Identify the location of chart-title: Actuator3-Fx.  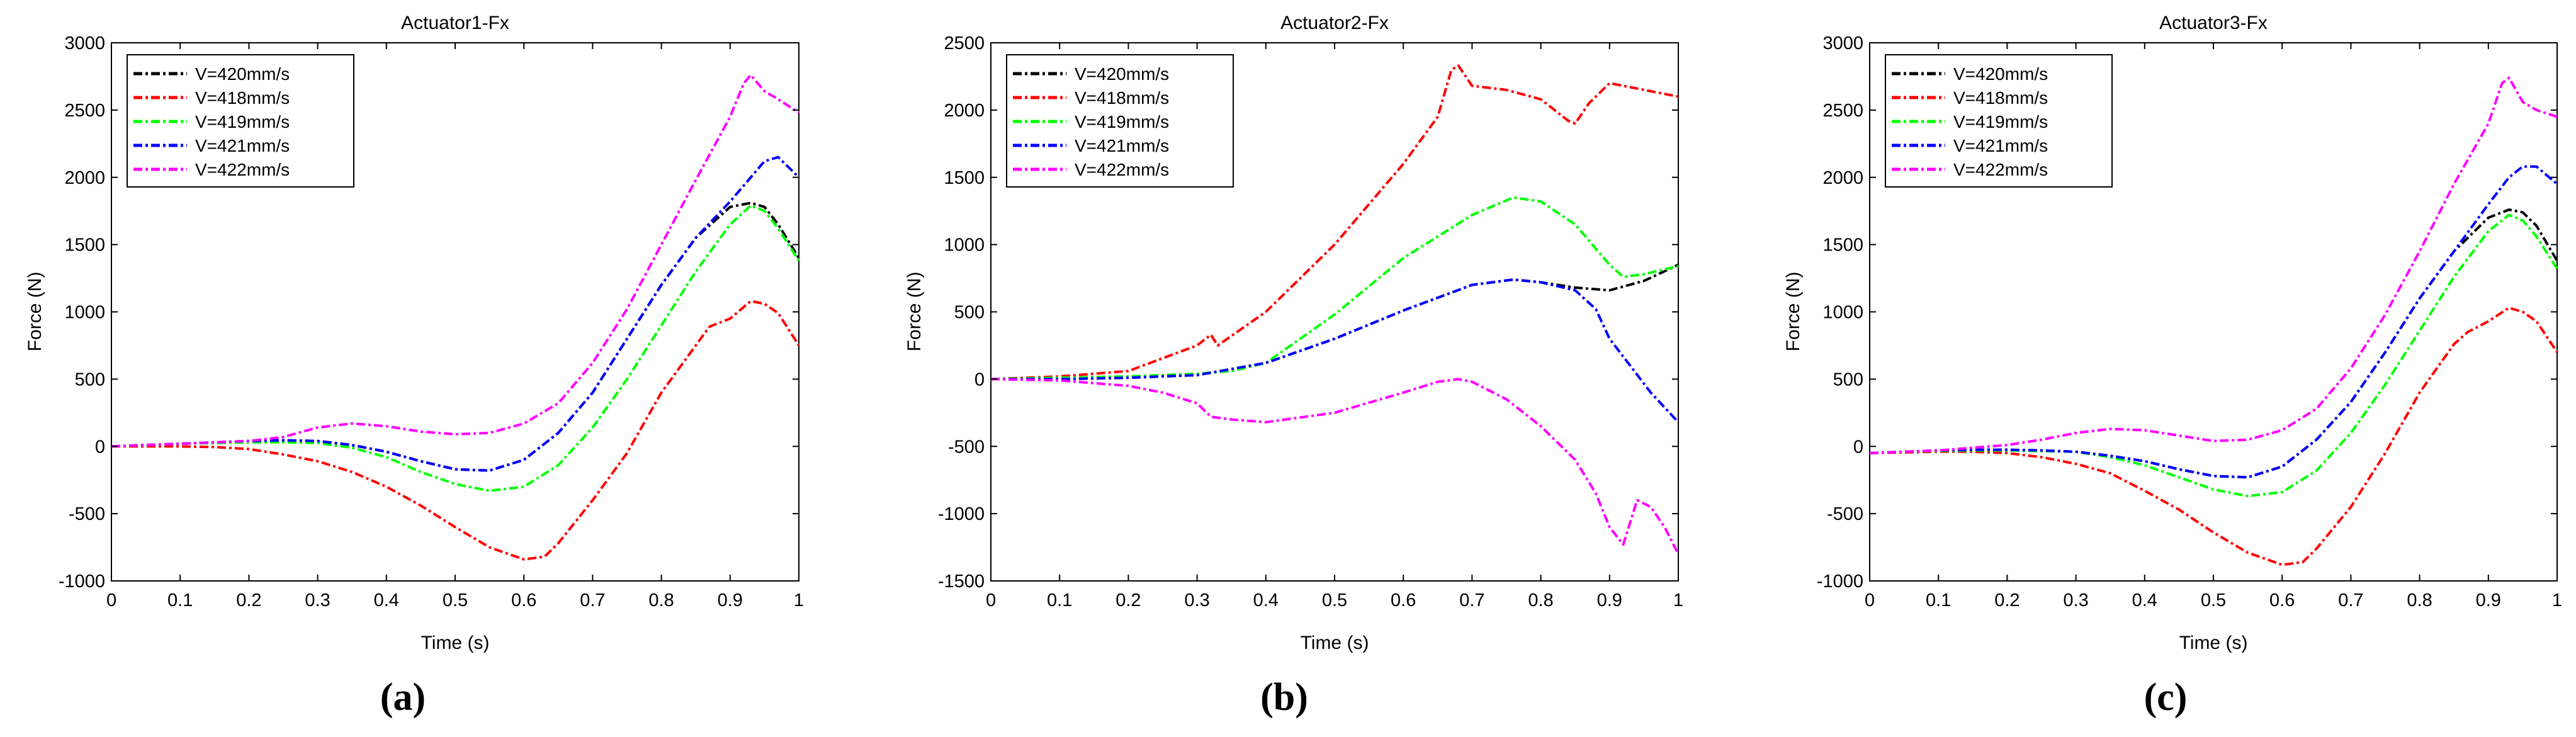
(2213, 23).